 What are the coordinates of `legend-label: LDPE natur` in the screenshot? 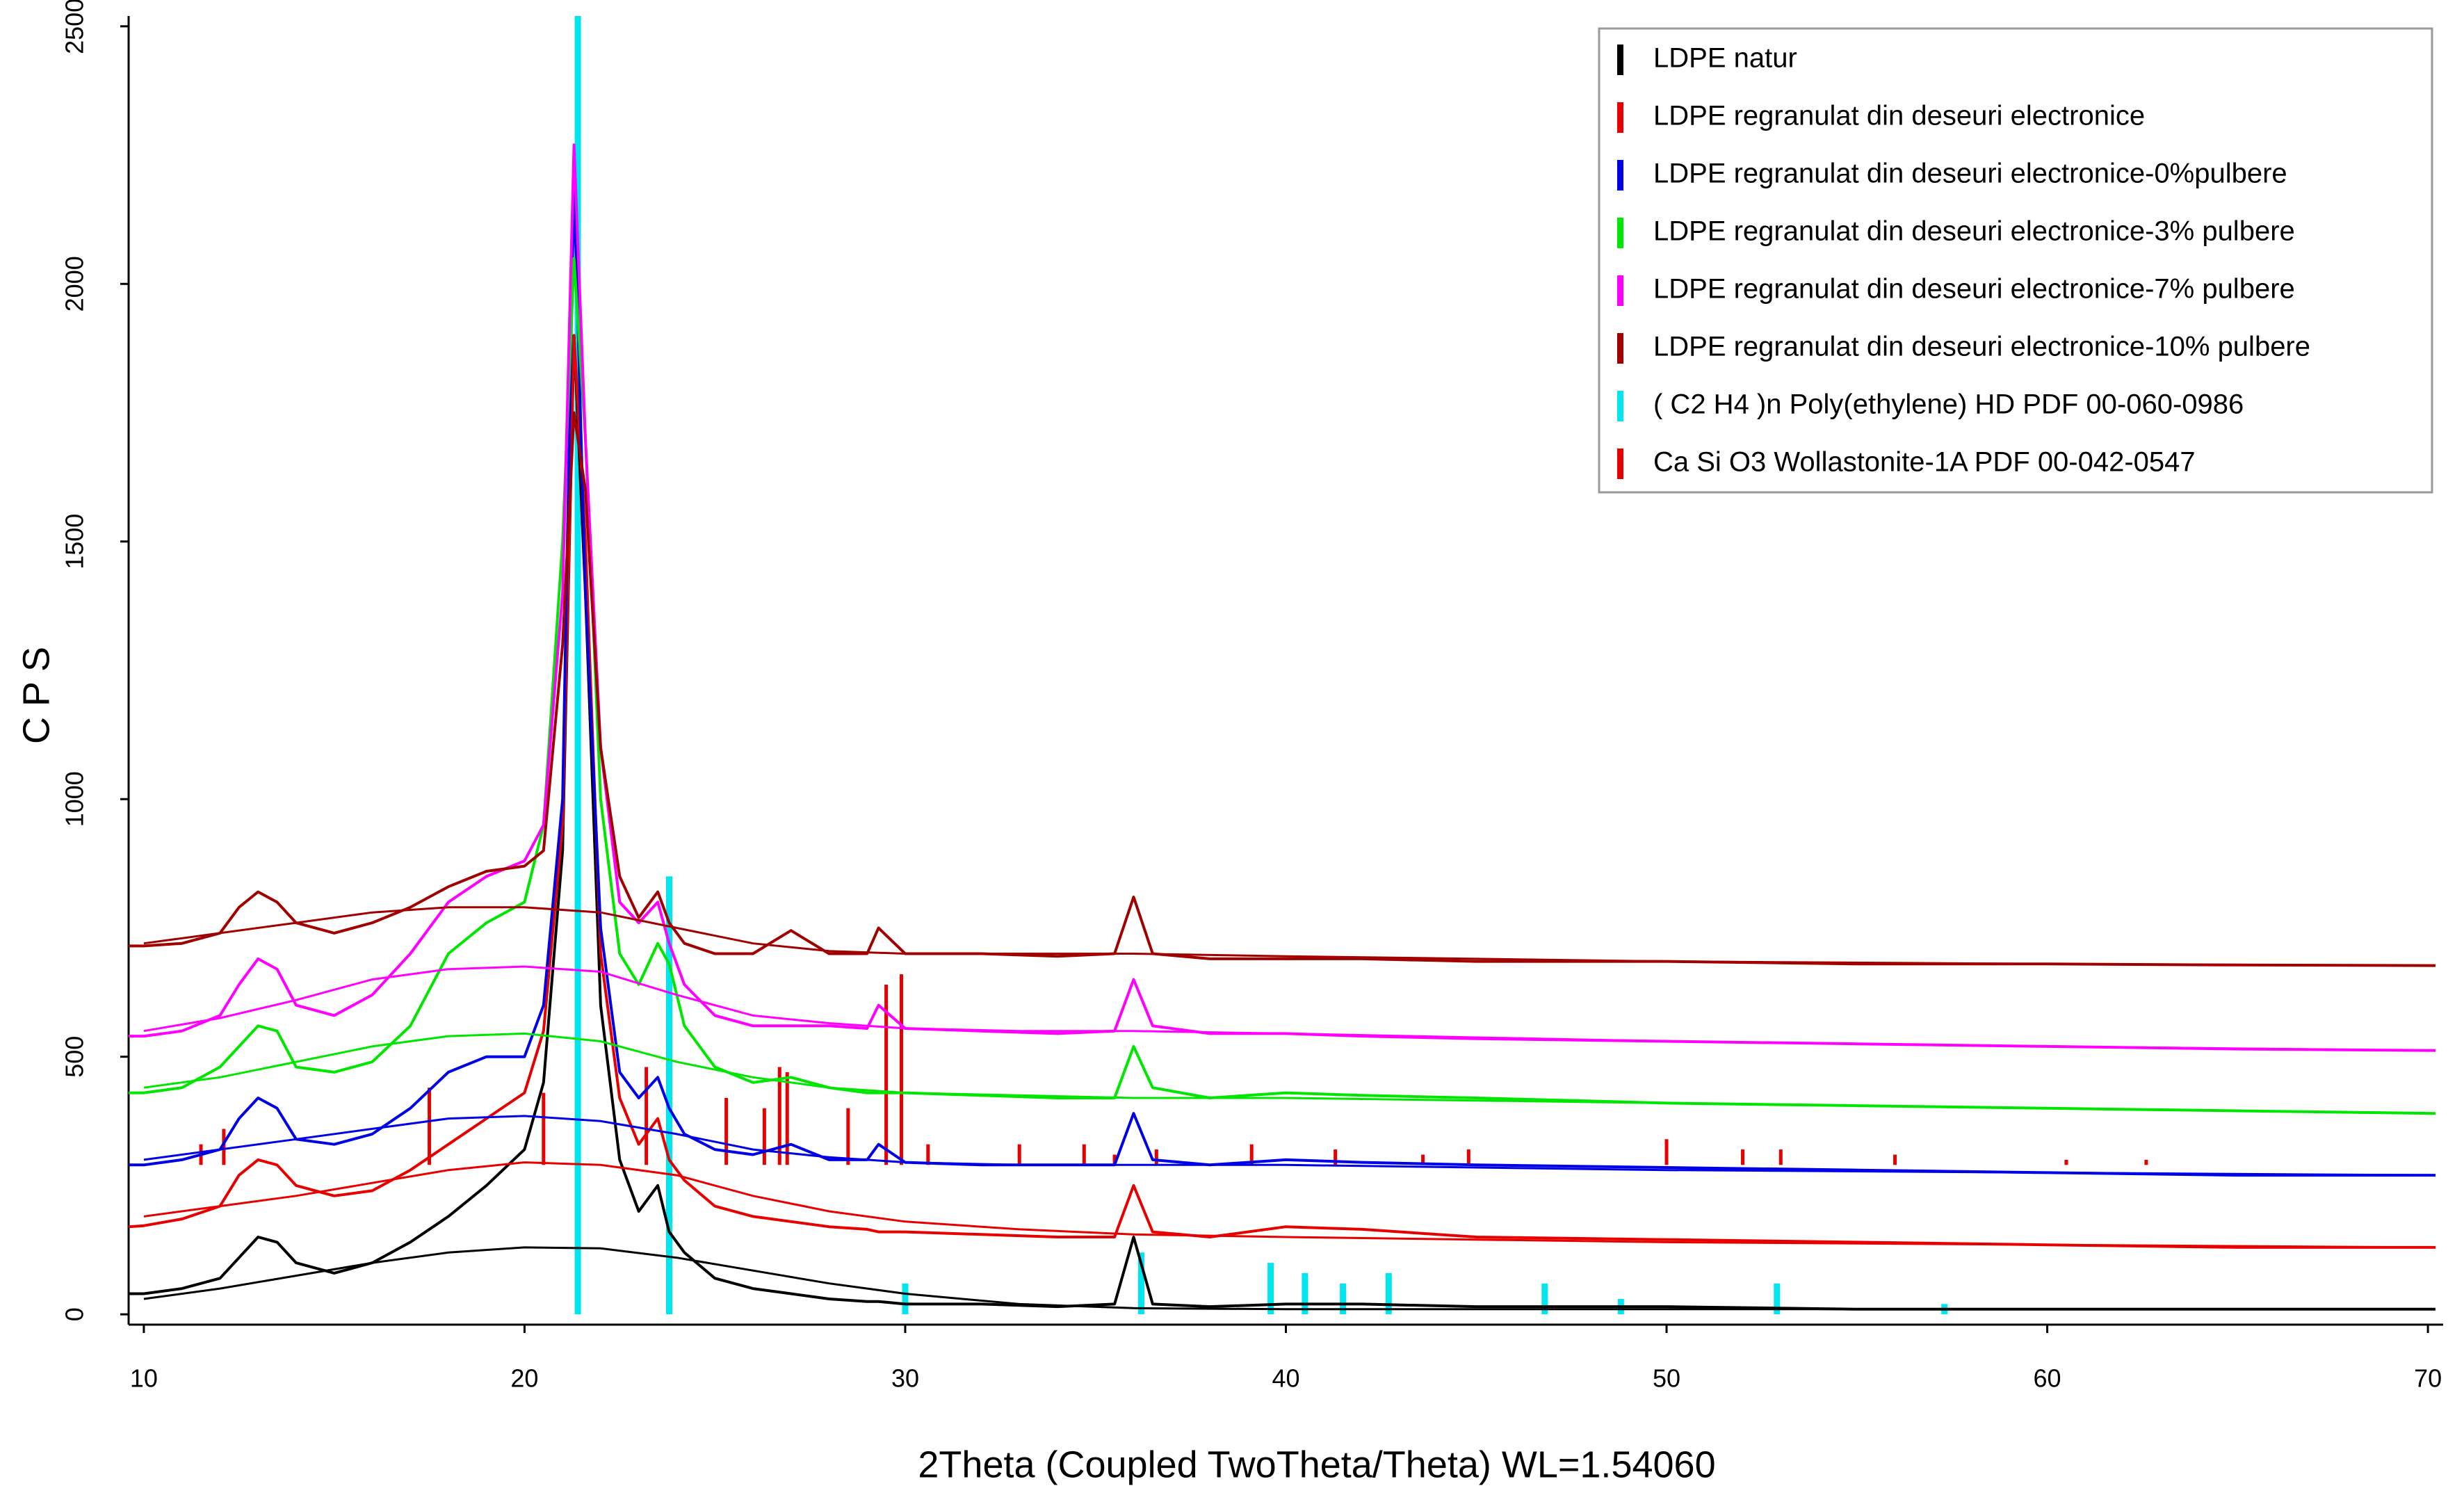 It's located at (1725, 58).